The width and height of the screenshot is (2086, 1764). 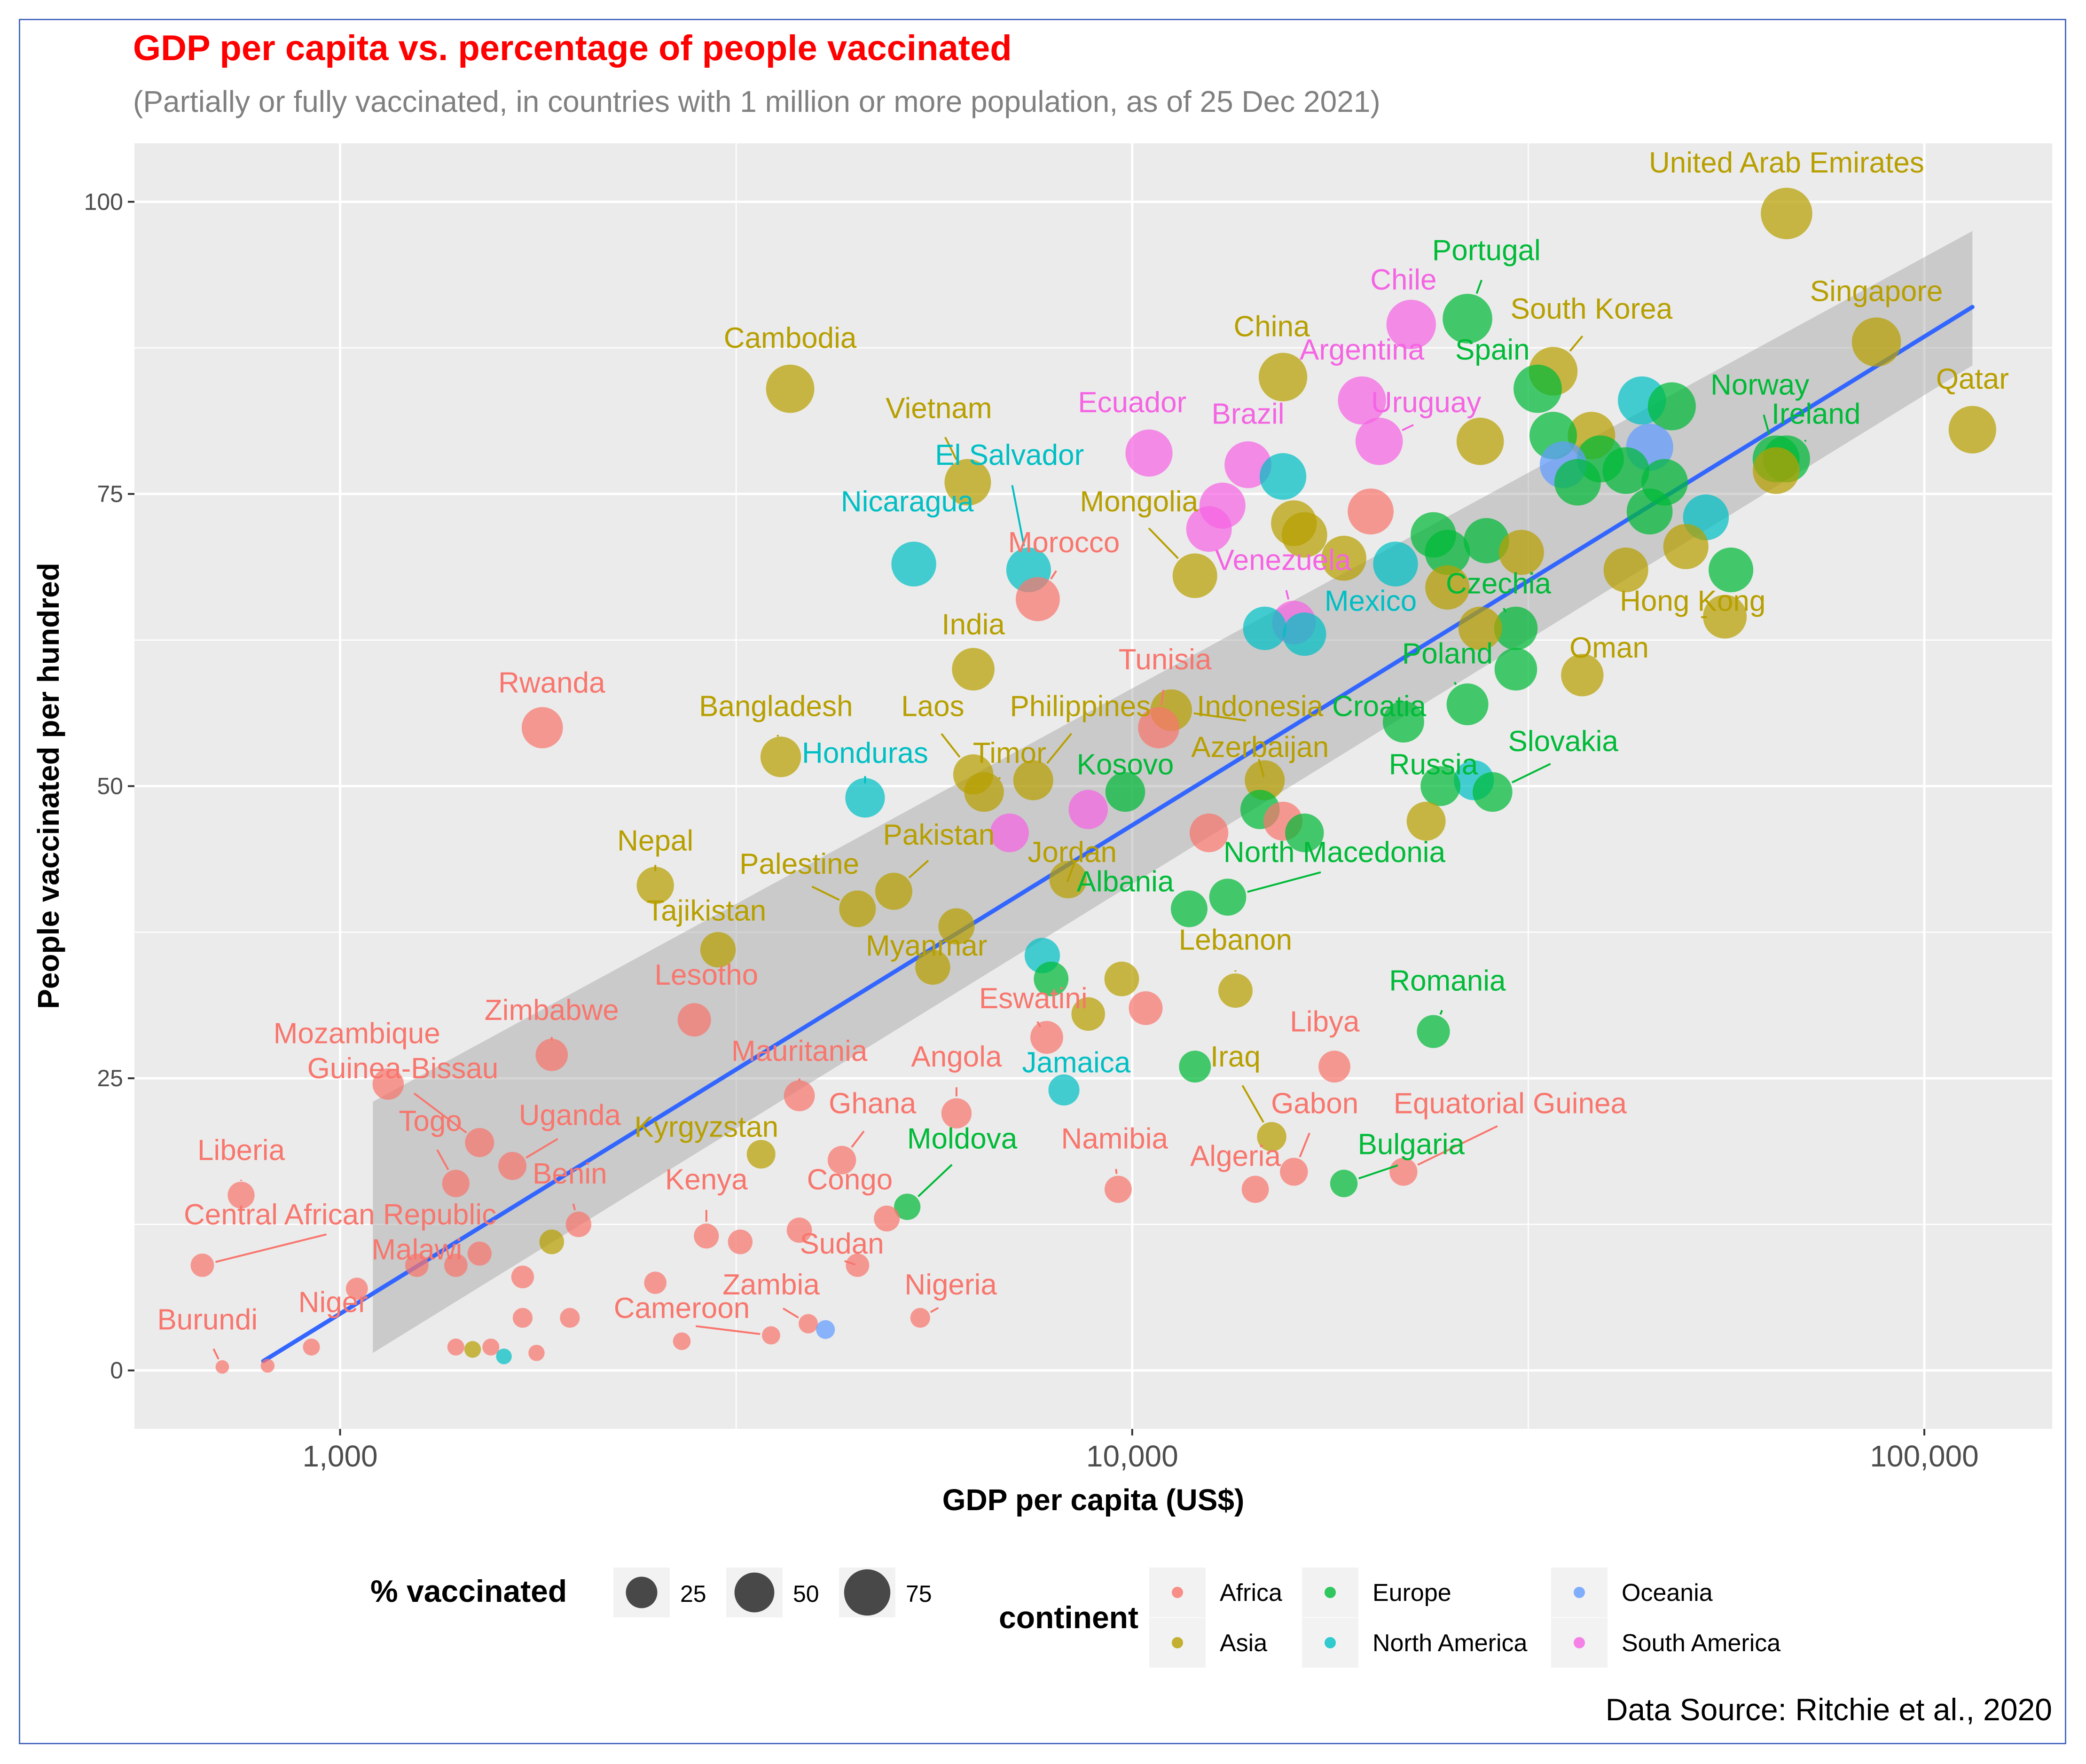 What do you see at coordinates (1314, 1104) in the screenshot?
I see `label-gabon: Gabon` at bounding box center [1314, 1104].